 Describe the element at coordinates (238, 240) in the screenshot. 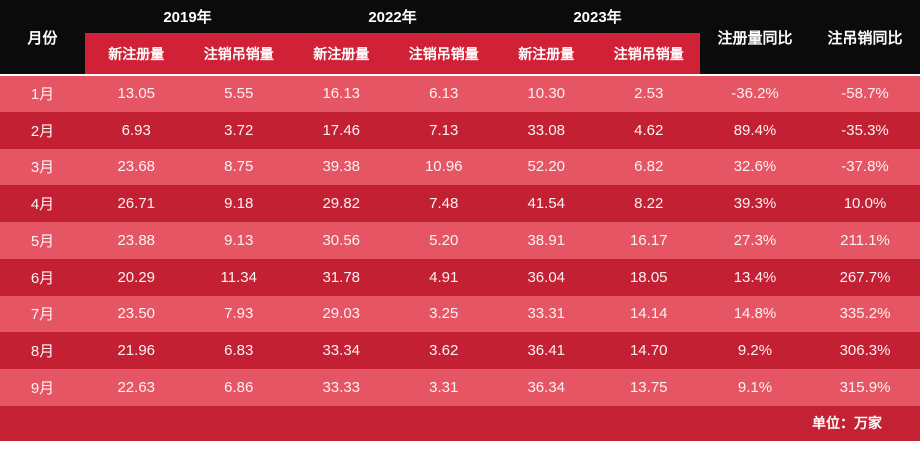

I see `value-cell: 9.13` at that location.